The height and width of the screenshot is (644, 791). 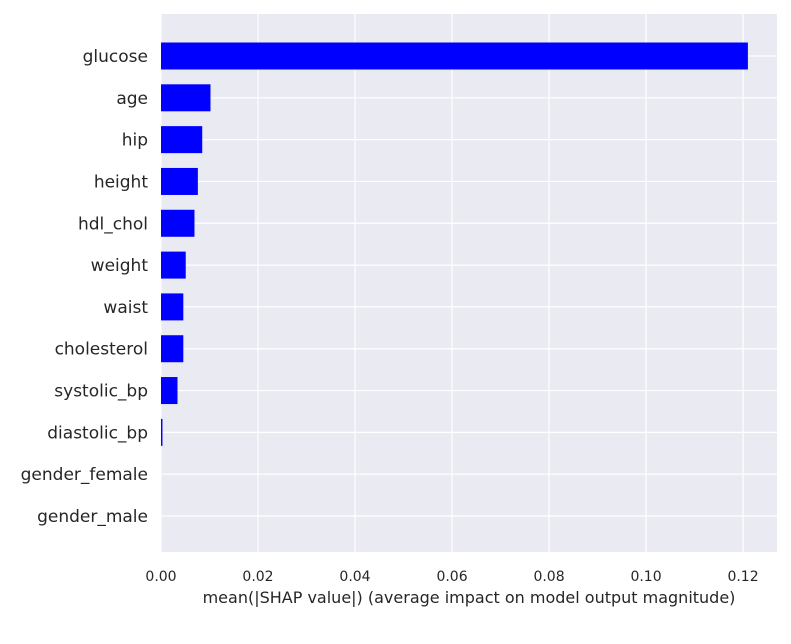 I want to click on x-tick-label: 0.06, so click(x=451, y=577).